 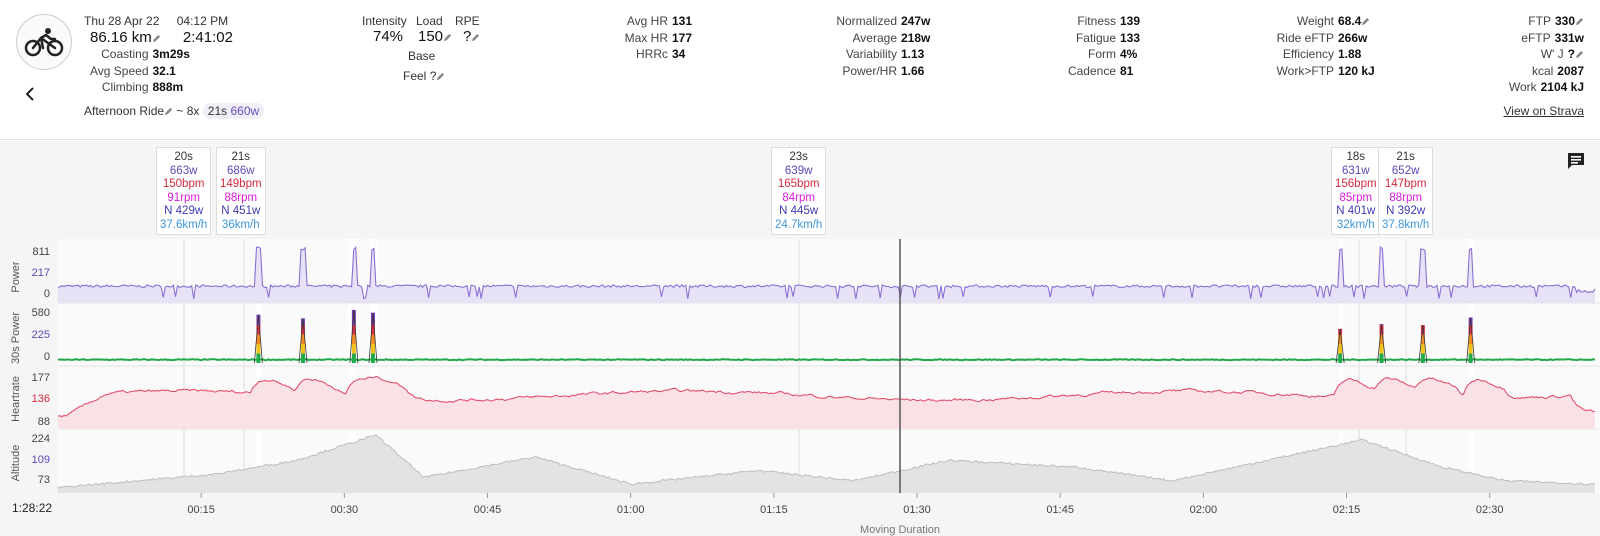 I want to click on interval-label-box: 18s 631w 156bpm 85rpm N 401w 32km/h, so click(x=1356, y=191).